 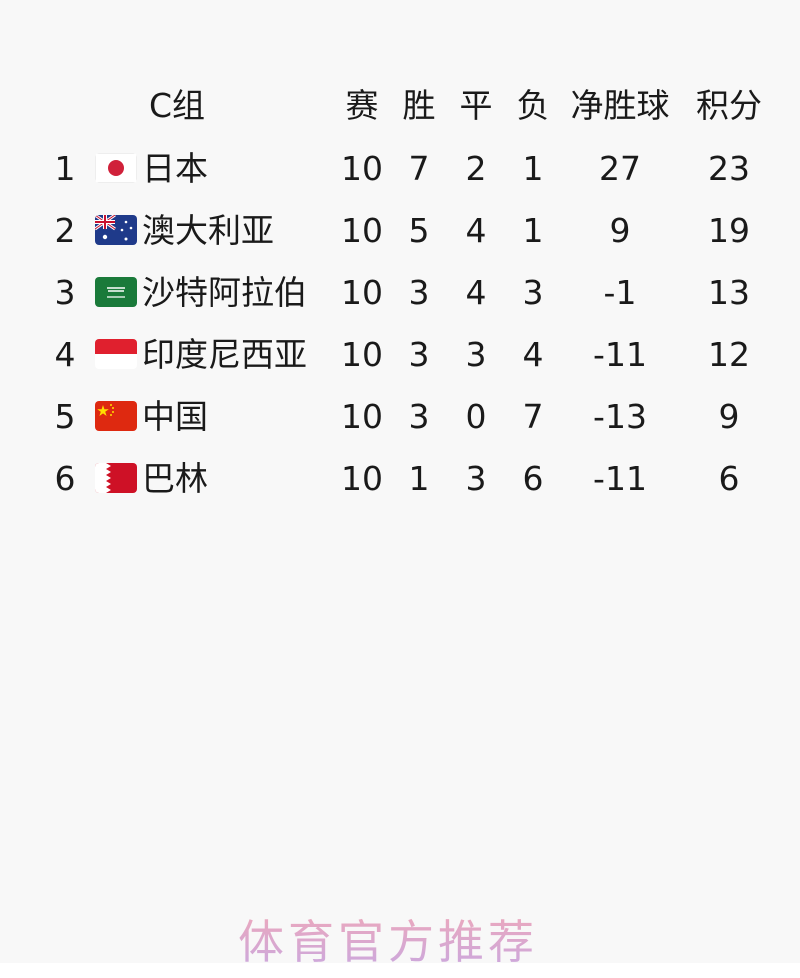 I want to click on team-name: 中国, so click(x=175, y=416).